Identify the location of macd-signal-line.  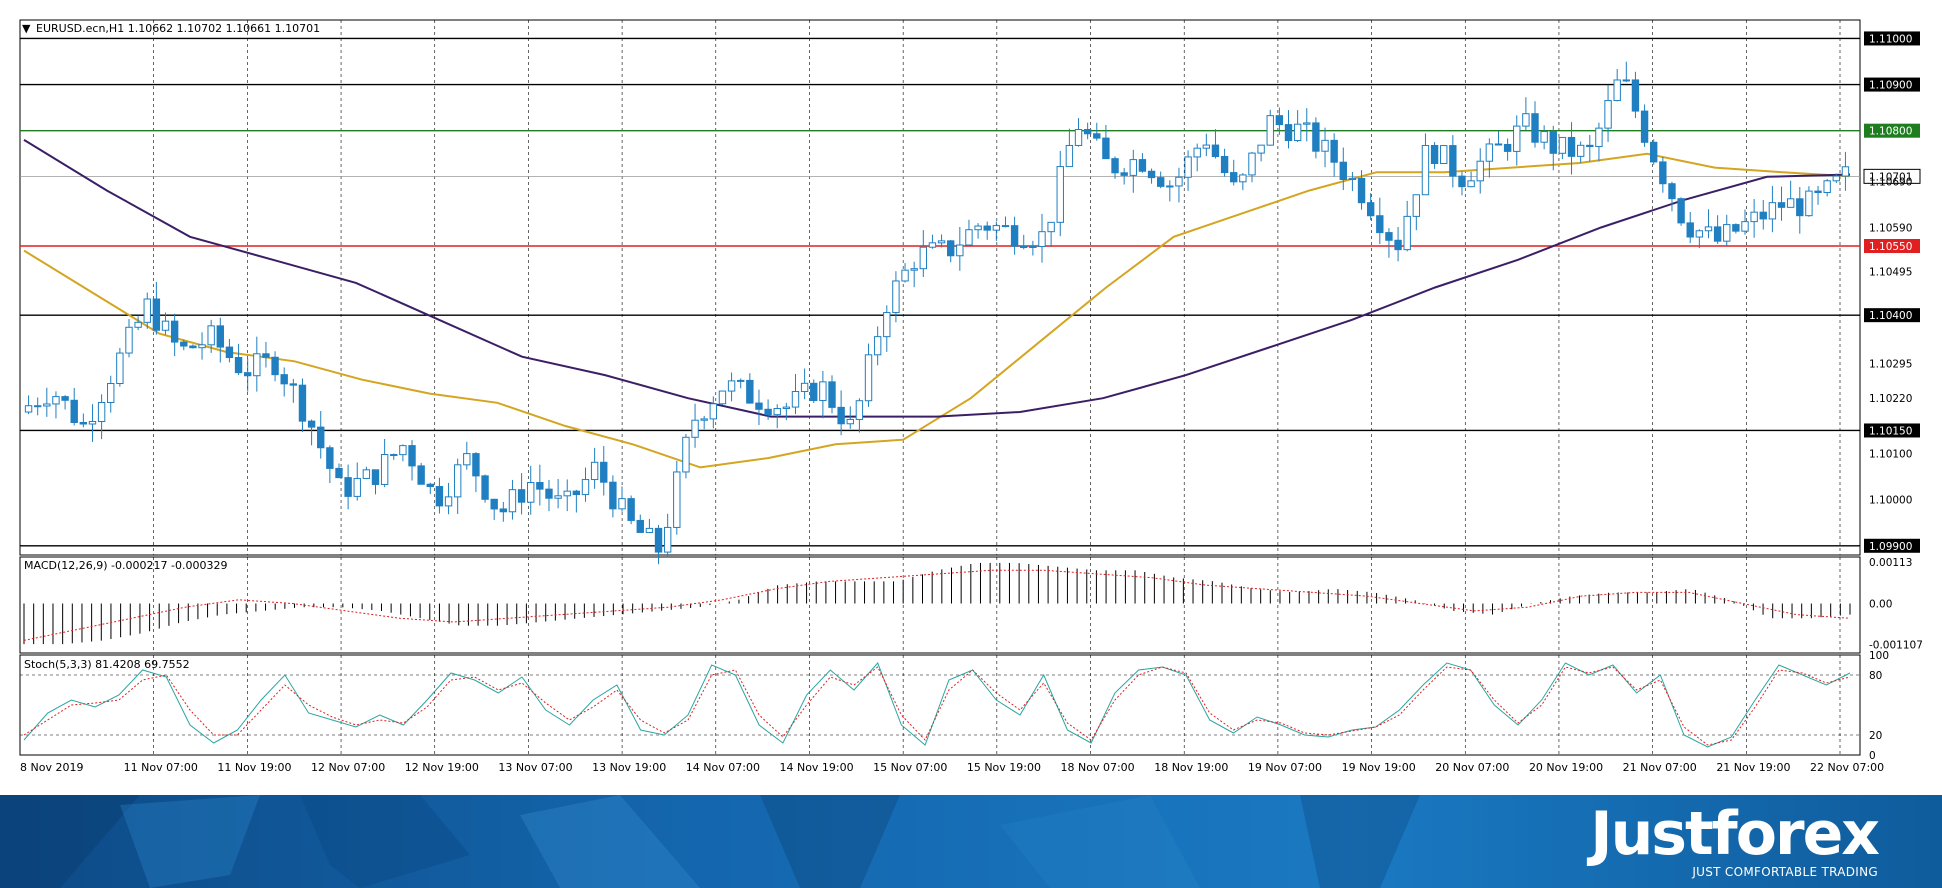
(937, 605).